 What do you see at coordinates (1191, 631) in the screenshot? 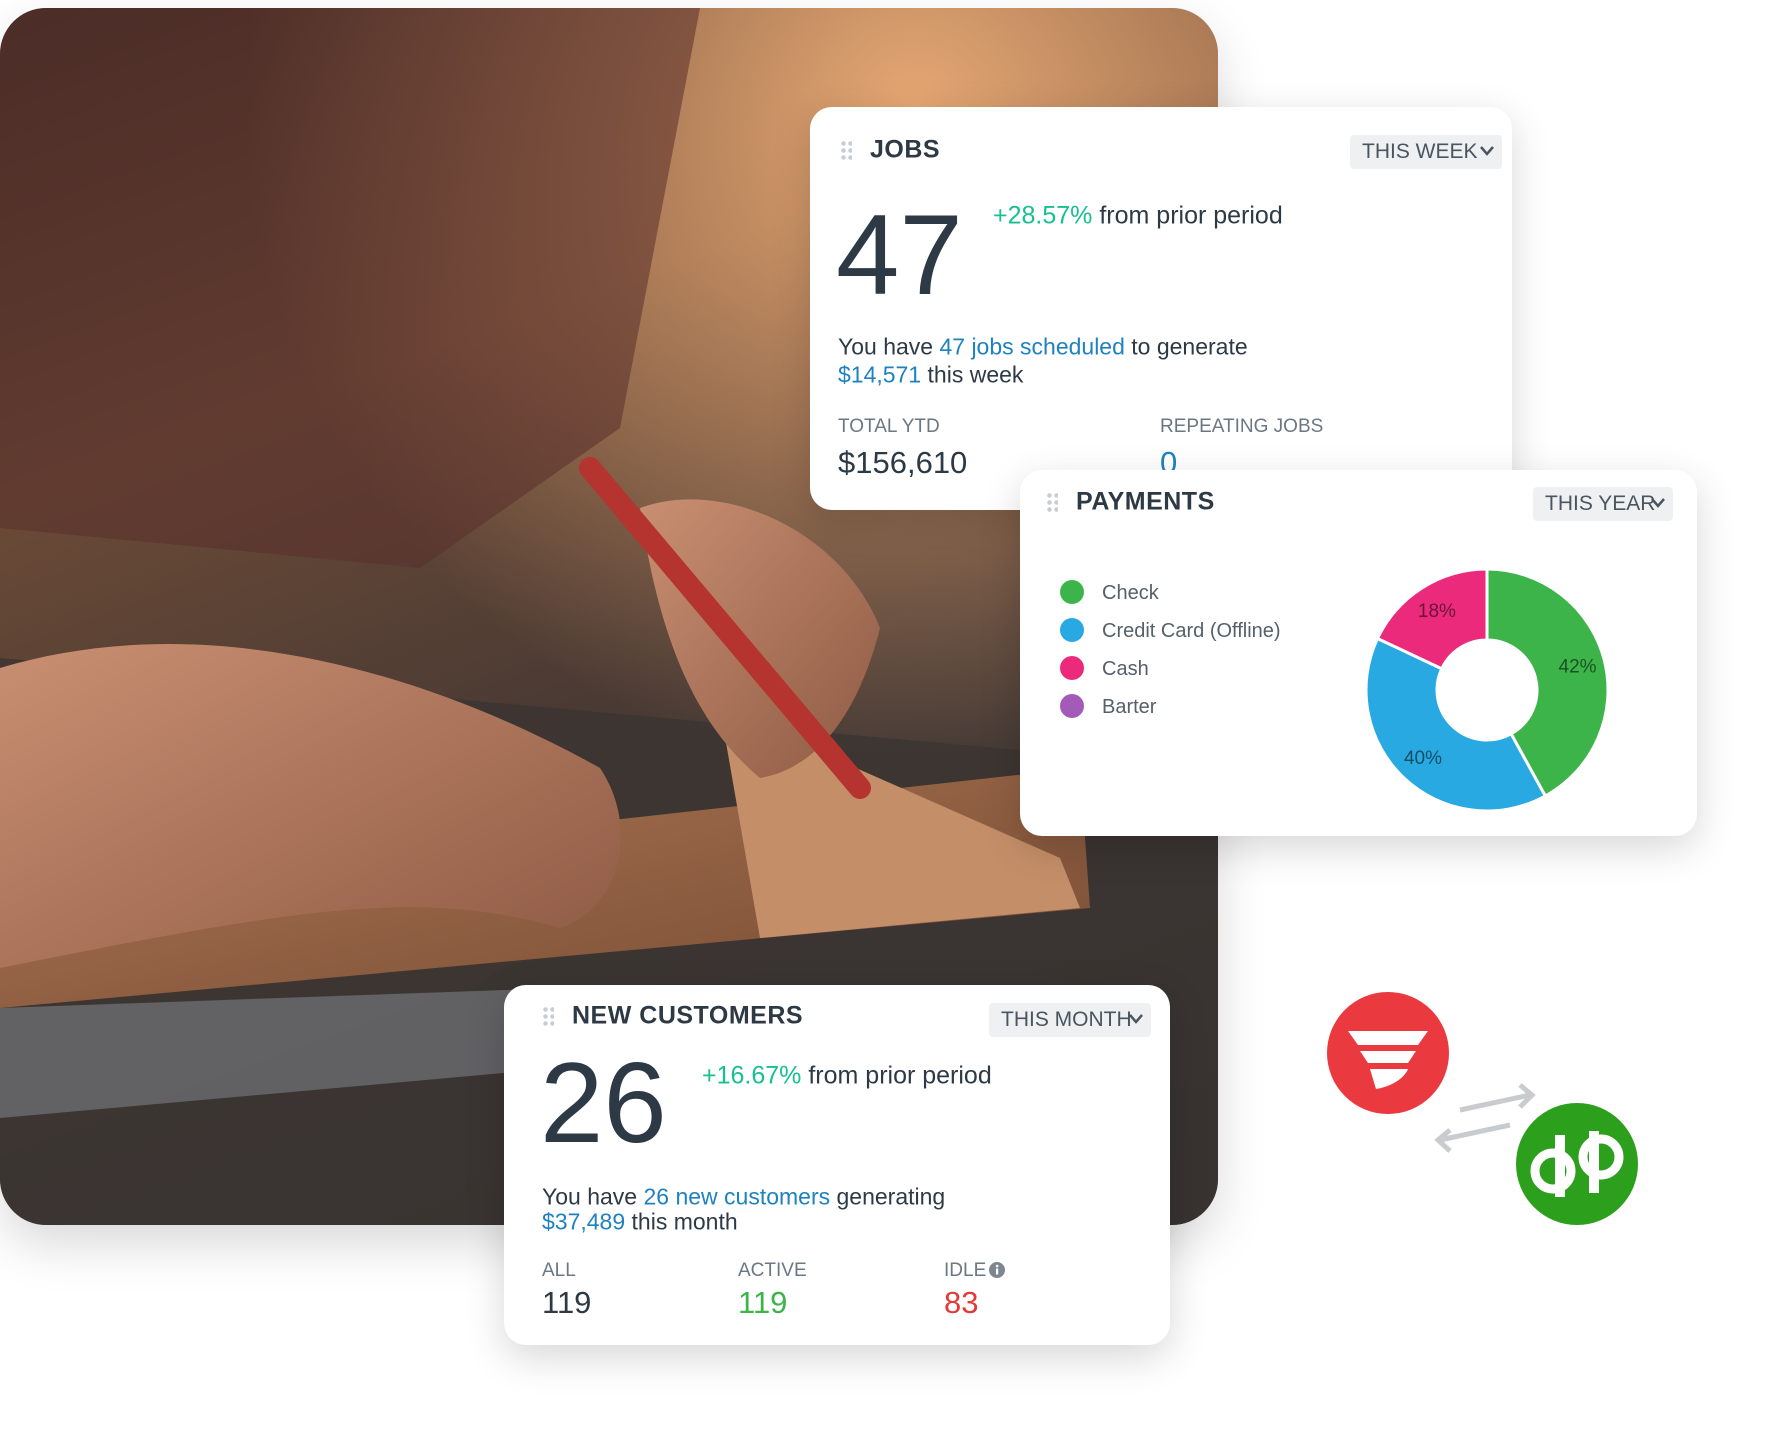
I see `legend-label: Credit Card (Offline)` at bounding box center [1191, 631].